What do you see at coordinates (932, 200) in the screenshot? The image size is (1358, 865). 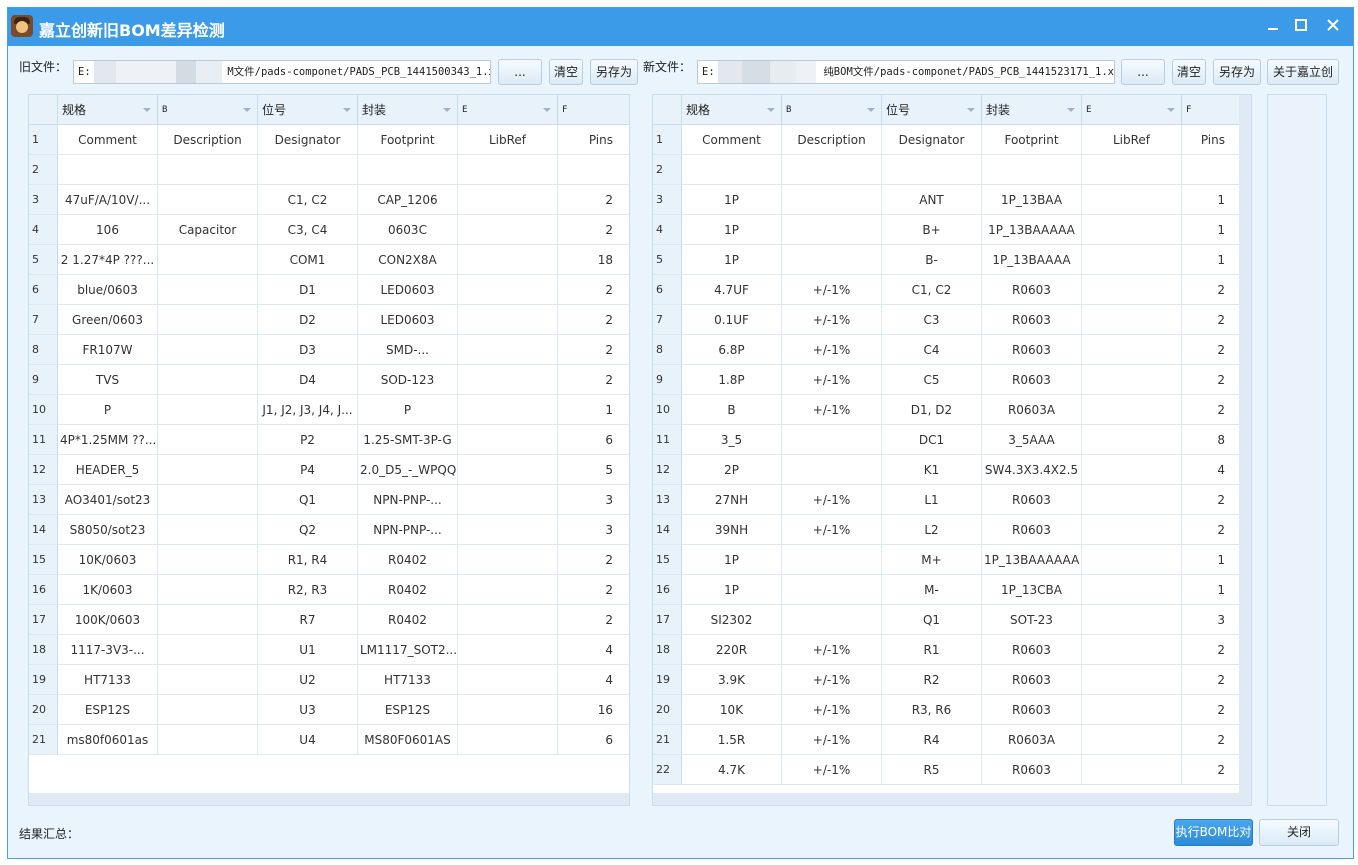 I see `cell-designator: ANT` at bounding box center [932, 200].